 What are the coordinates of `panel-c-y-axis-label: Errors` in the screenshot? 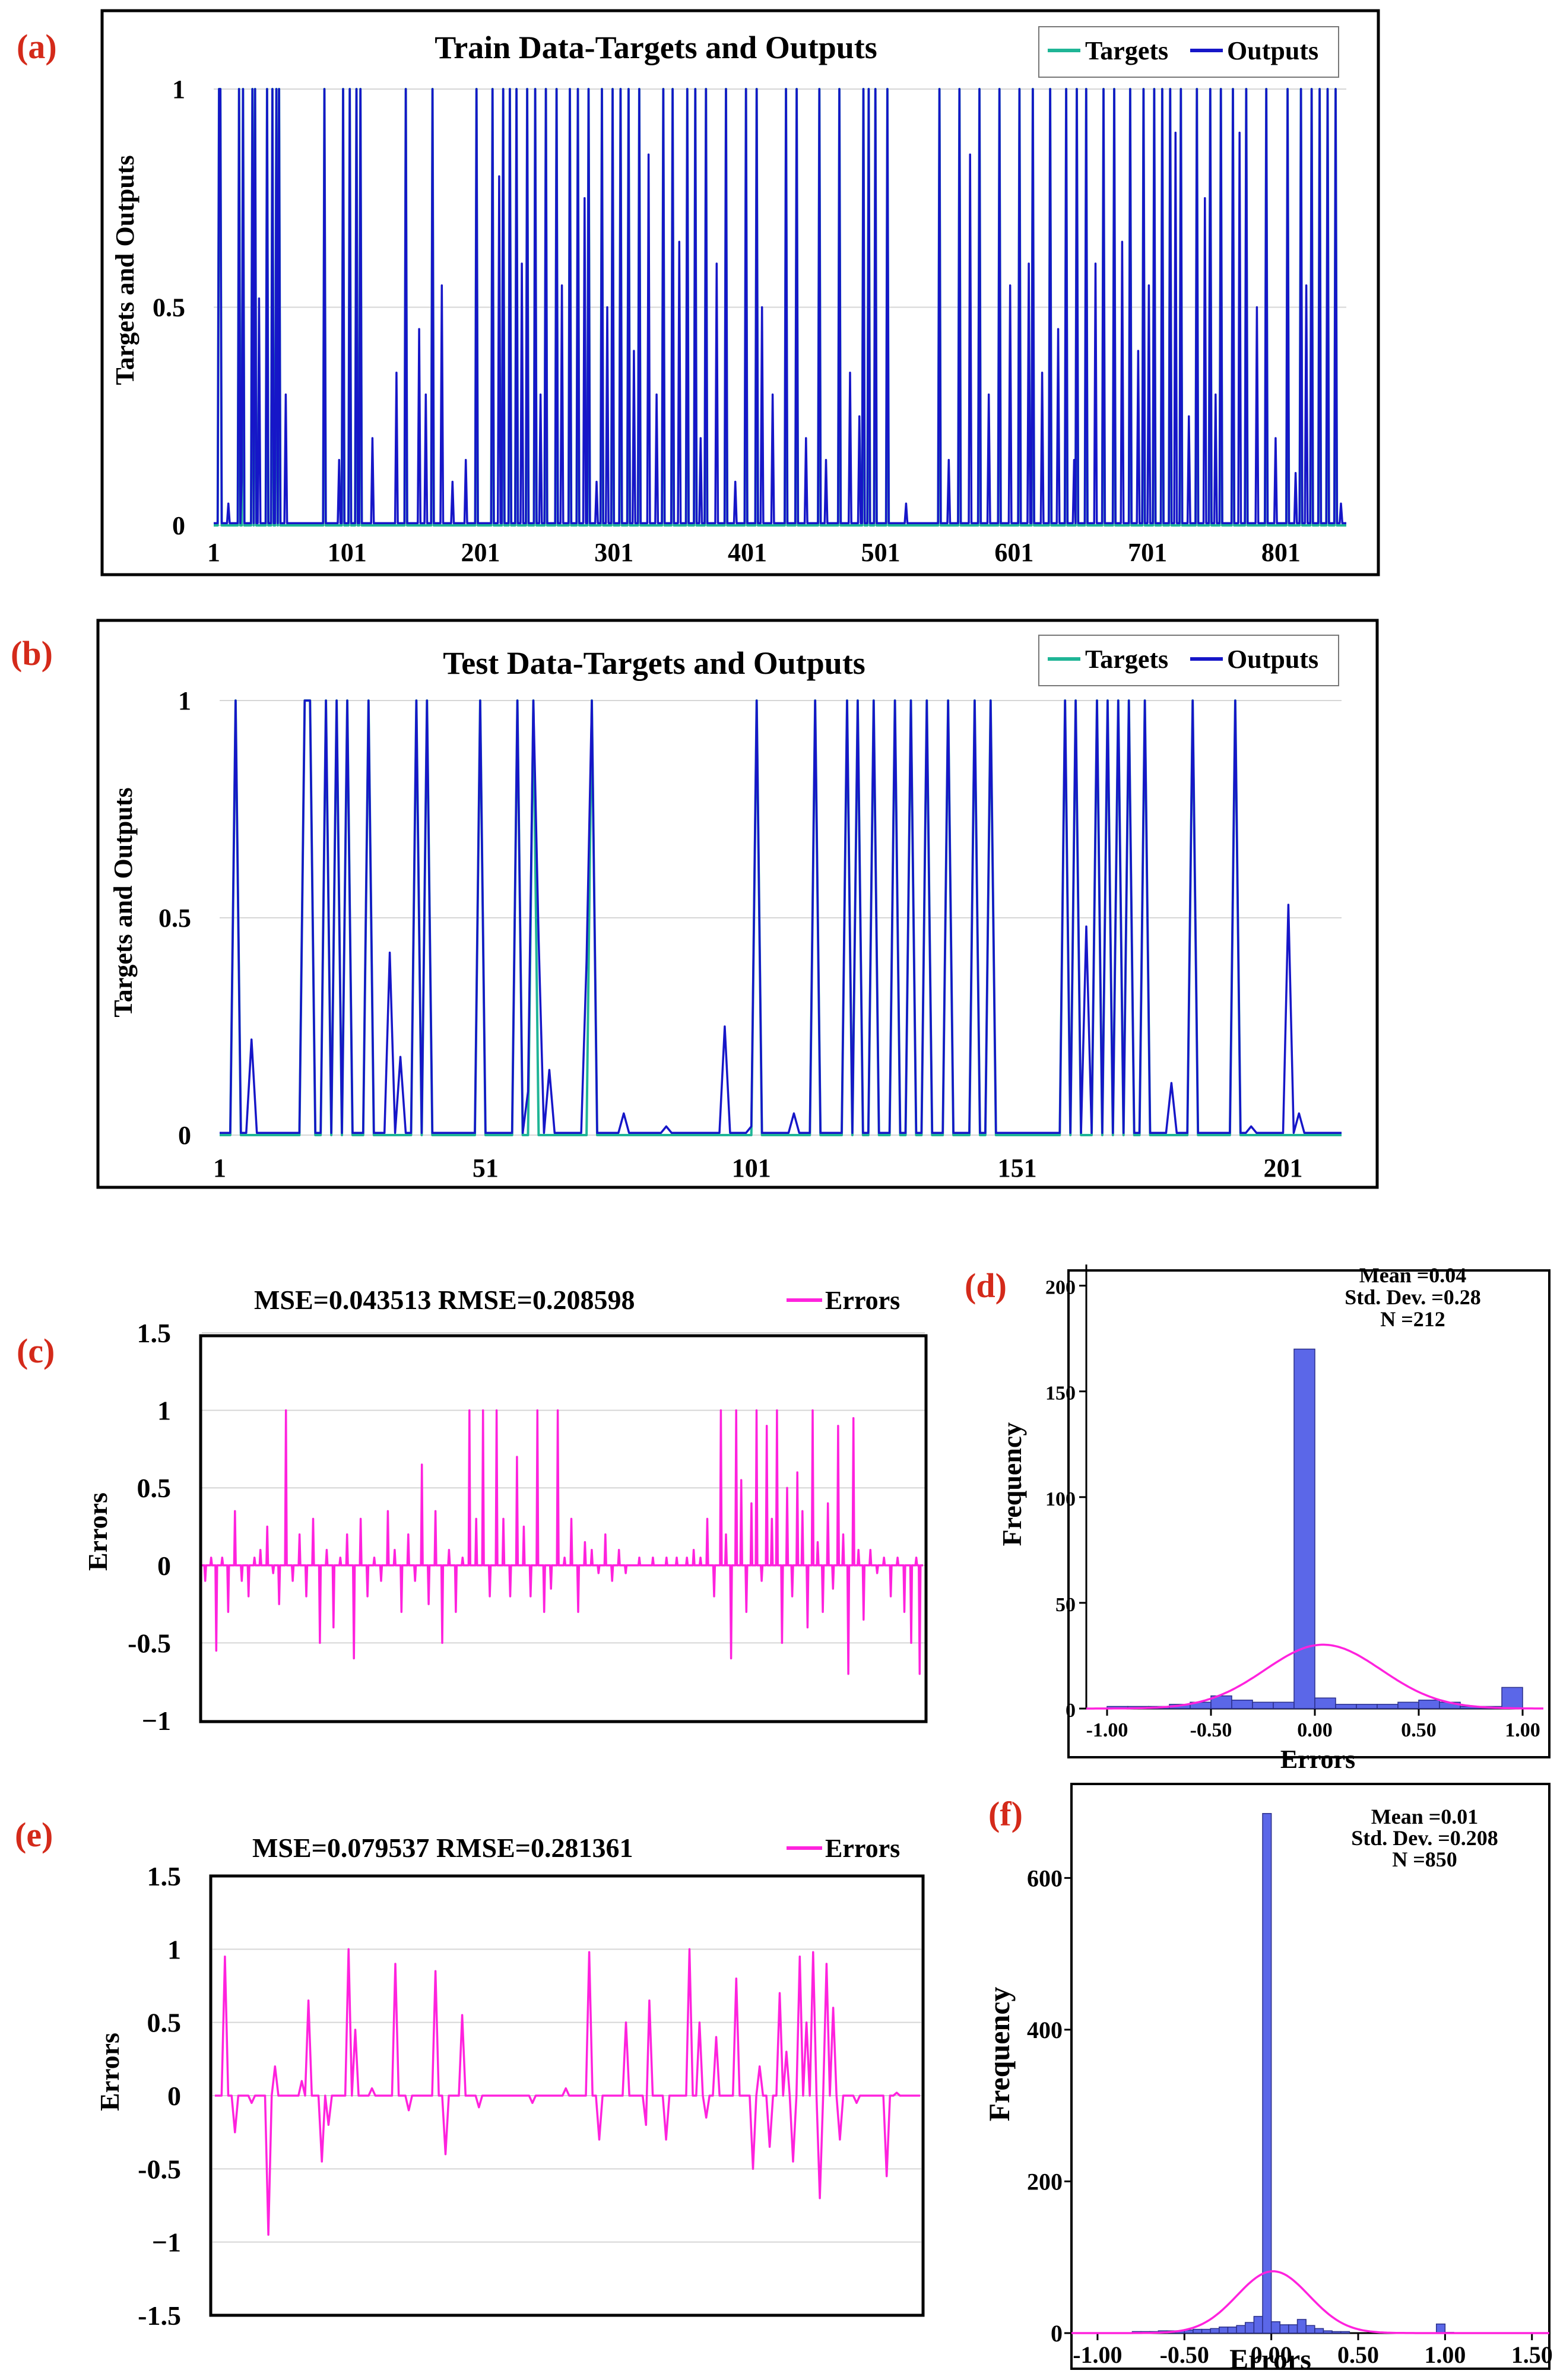 It's located at (98, 1531).